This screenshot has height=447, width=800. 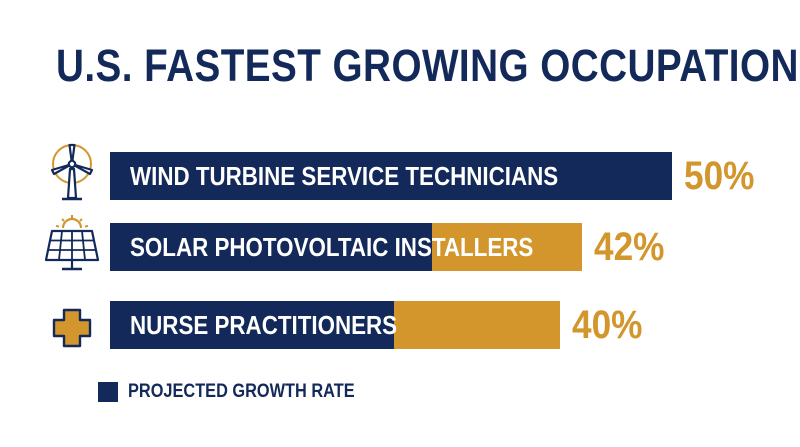 What do you see at coordinates (719, 176) in the screenshot?
I see `value-label: 50%` at bounding box center [719, 176].